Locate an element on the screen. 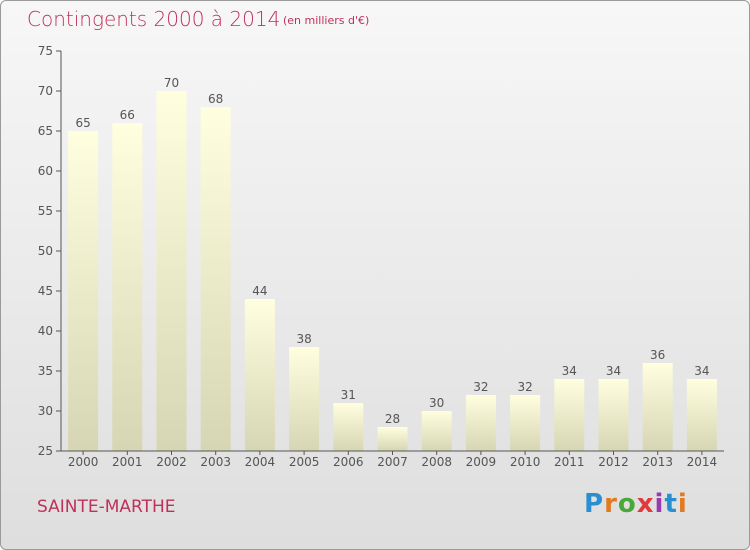 The width and height of the screenshot is (750, 550). bar-2005 is located at coordinates (304, 399).